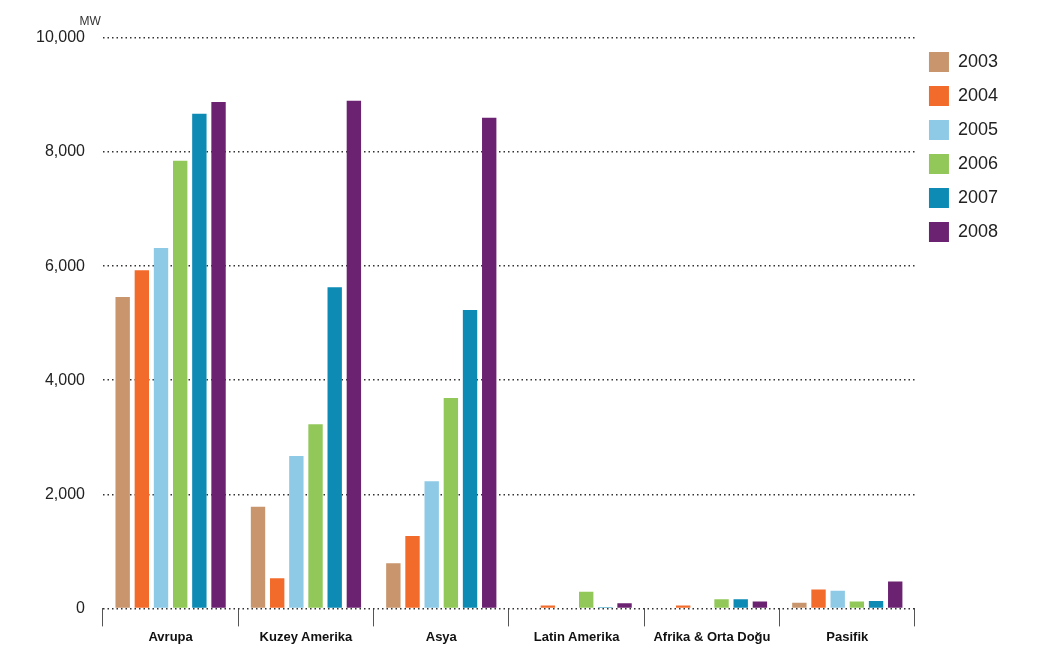 The width and height of the screenshot is (1039, 671). Describe the element at coordinates (441, 636) in the screenshot. I see `x-tick-label: Asya` at that location.